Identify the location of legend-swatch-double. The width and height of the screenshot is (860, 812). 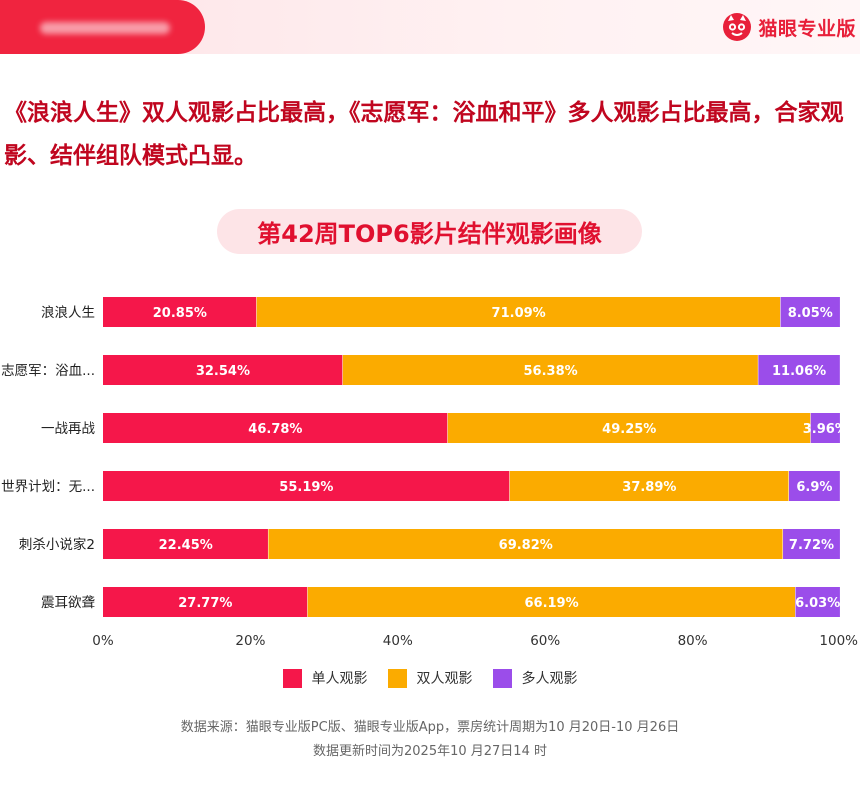
(397, 678).